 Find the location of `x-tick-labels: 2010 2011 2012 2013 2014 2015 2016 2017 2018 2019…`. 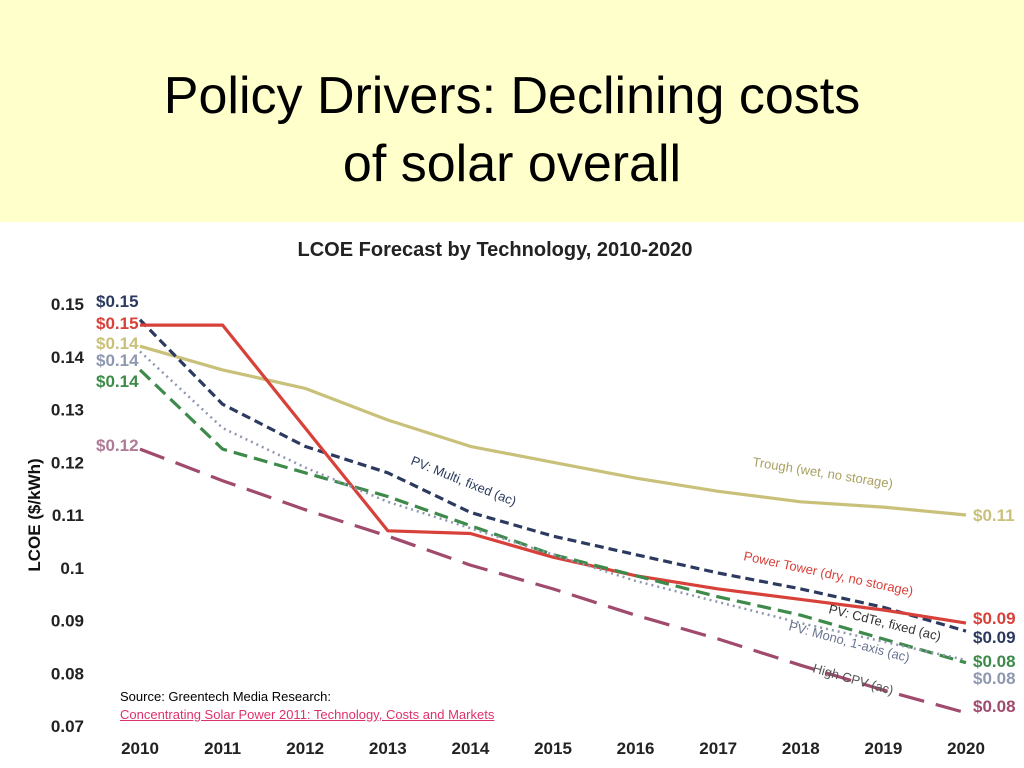

x-tick-labels: 2010 2011 2012 2013 2014 2015 2016 2017 2018 2019… is located at coordinates (553, 748).